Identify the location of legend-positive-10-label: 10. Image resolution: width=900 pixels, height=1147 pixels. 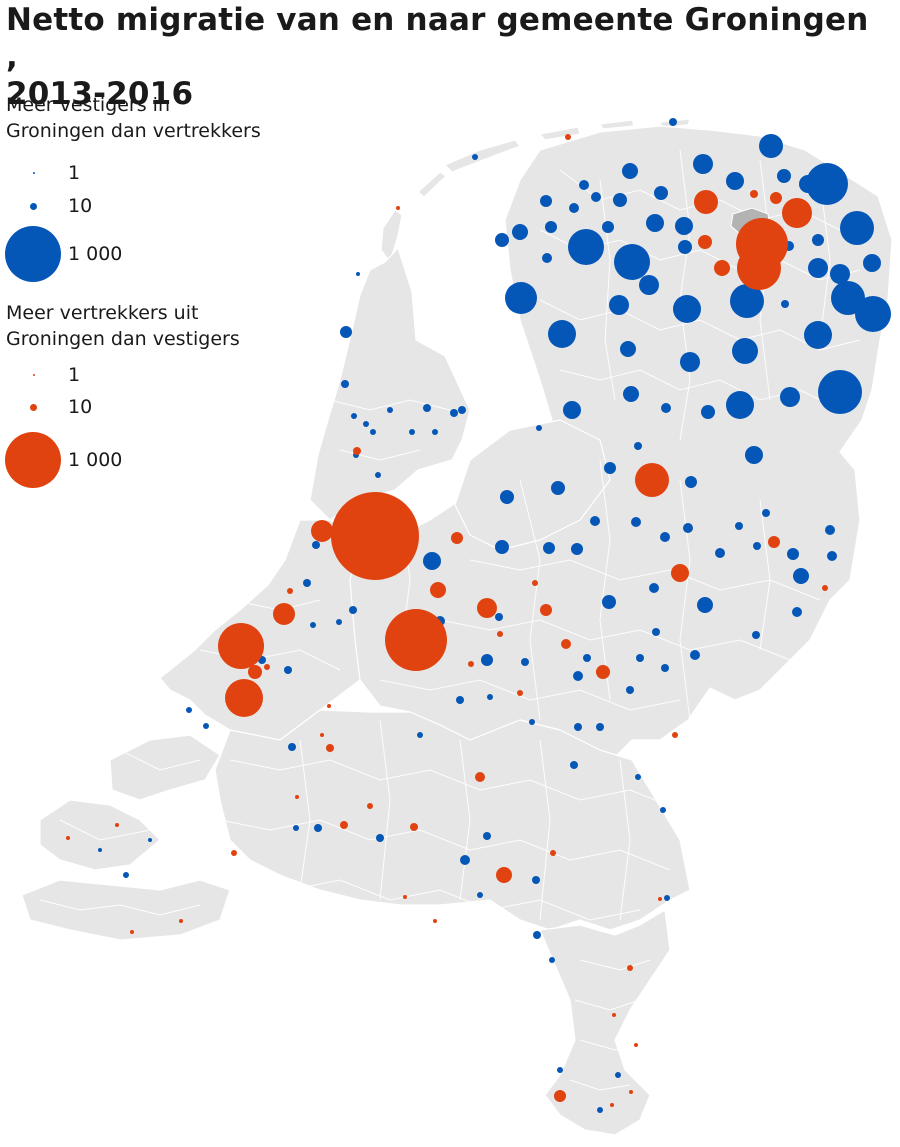
(80, 206).